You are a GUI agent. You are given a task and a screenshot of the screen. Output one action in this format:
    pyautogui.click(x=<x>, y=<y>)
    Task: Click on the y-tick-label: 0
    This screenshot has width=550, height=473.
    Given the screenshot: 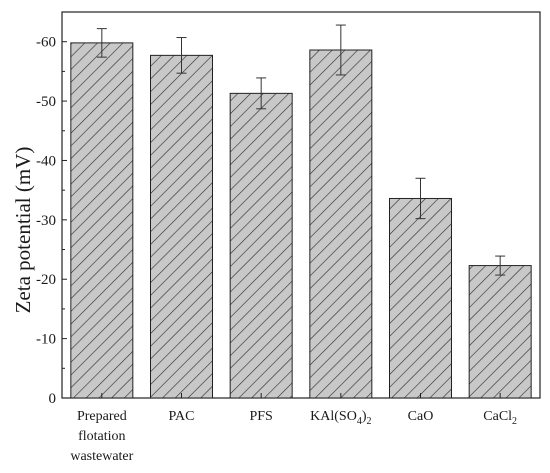 What is the action you would take?
    pyautogui.click(x=53, y=399)
    